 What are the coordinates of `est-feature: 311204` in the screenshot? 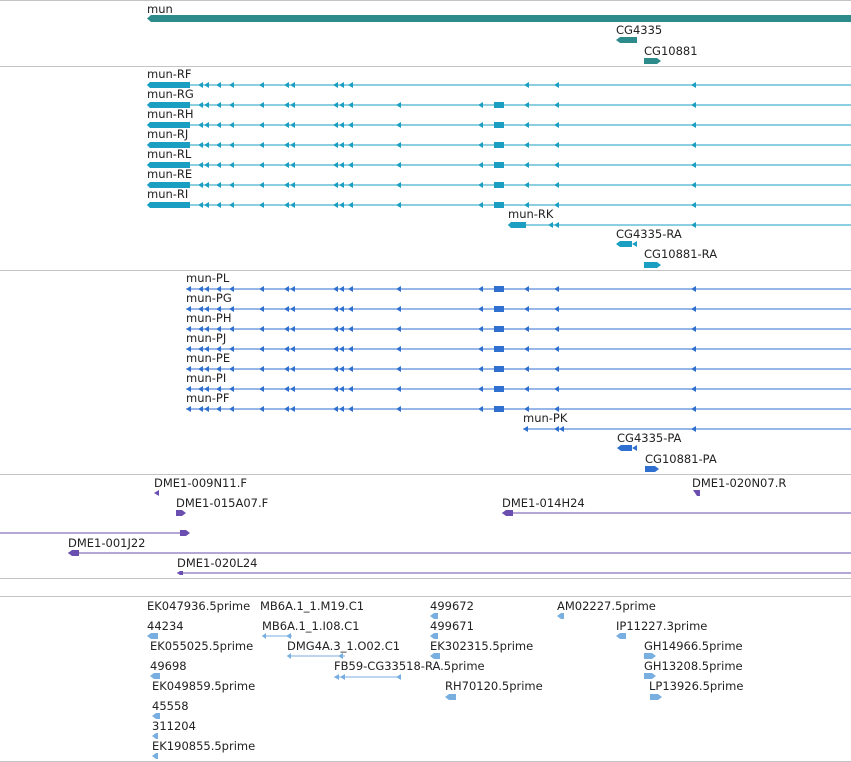 It's located at (174, 729).